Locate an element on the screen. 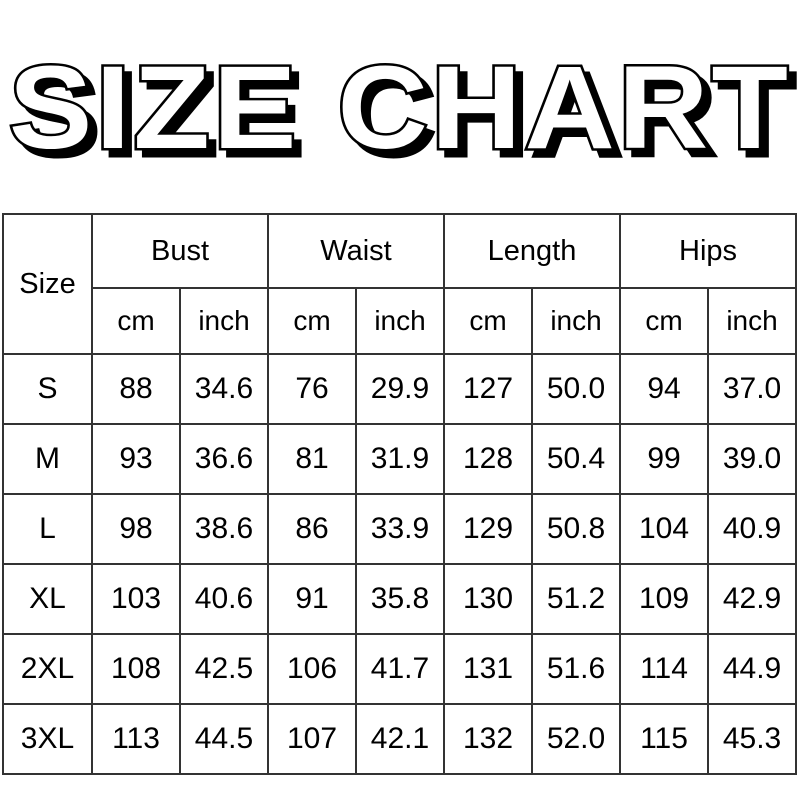 The image size is (800, 800). header-unit-hips-inch: inch is located at coordinates (752, 321).